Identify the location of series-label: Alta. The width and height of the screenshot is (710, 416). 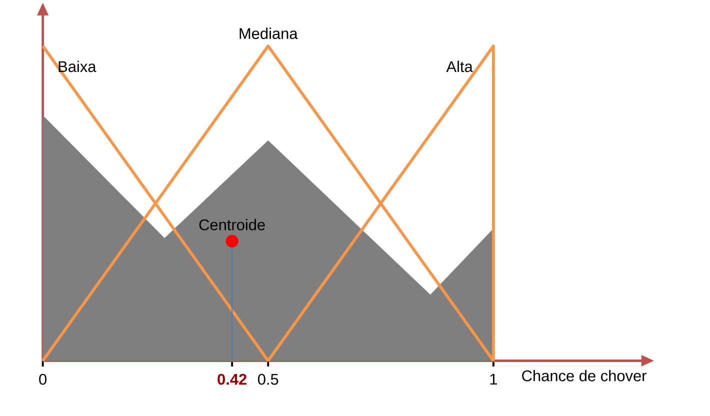
(459, 66).